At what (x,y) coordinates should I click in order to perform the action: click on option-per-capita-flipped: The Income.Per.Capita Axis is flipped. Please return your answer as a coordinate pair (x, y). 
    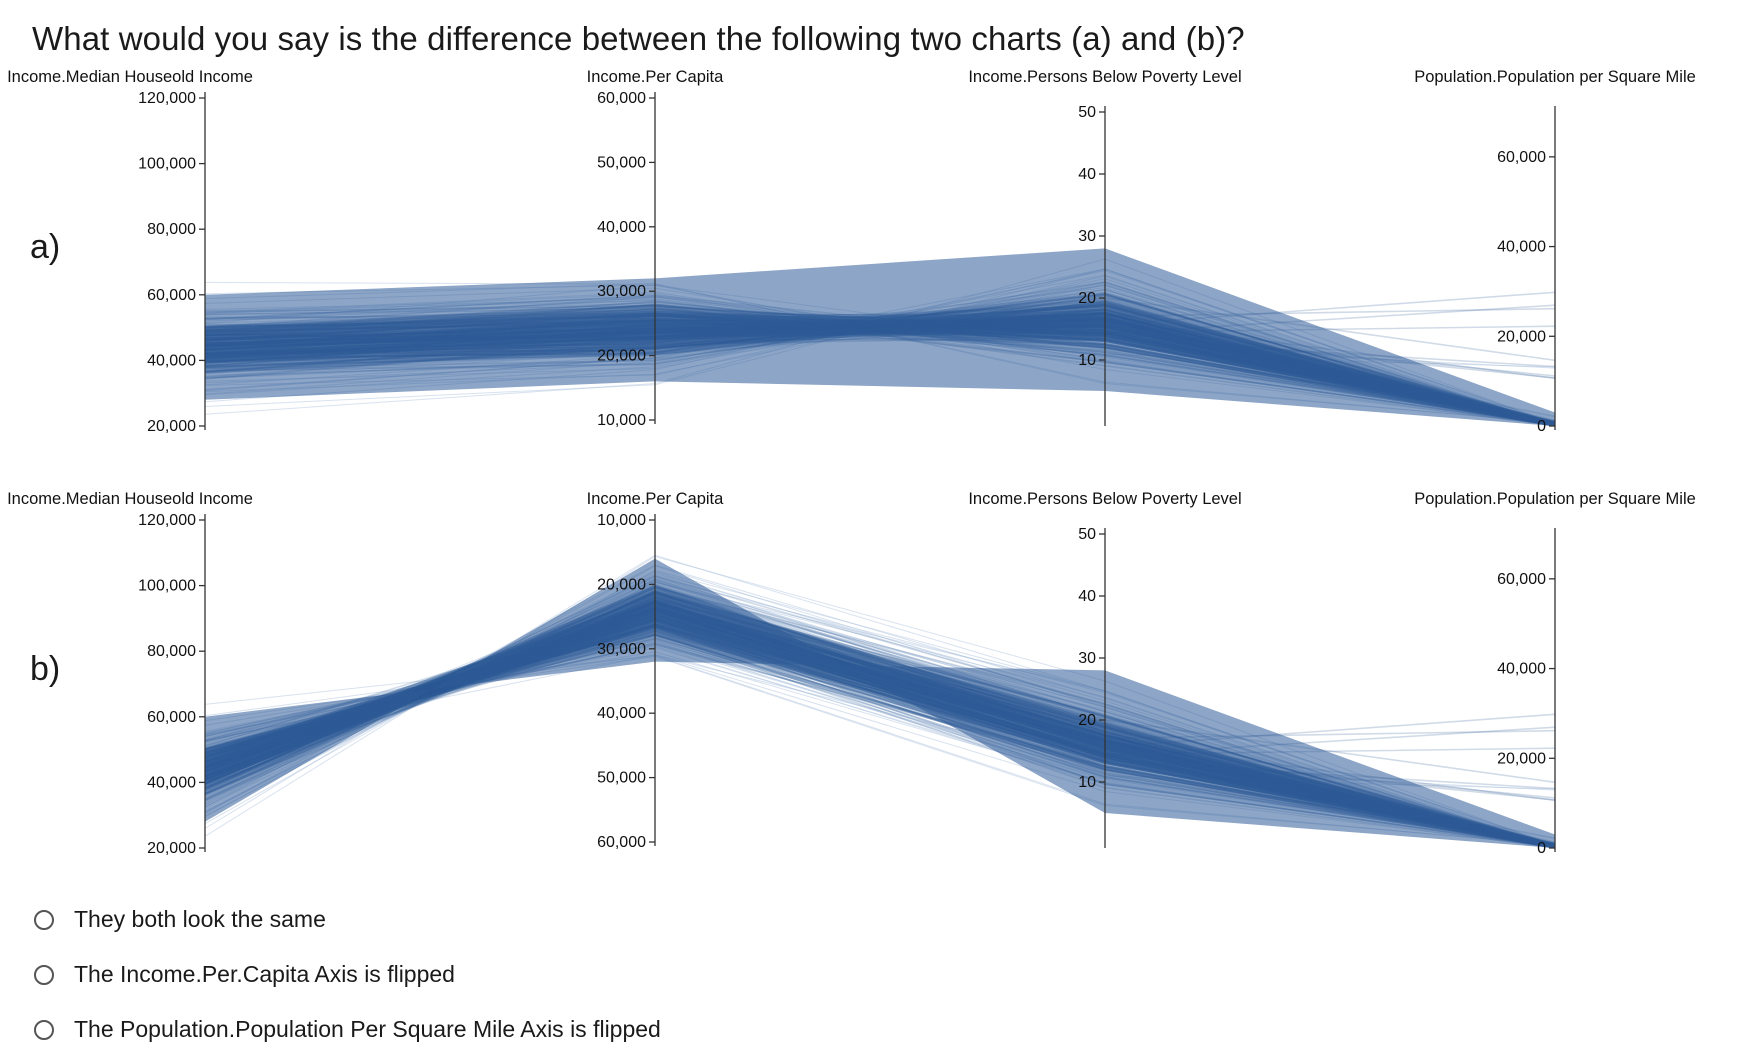
    Looking at the image, I should click on (346, 974).